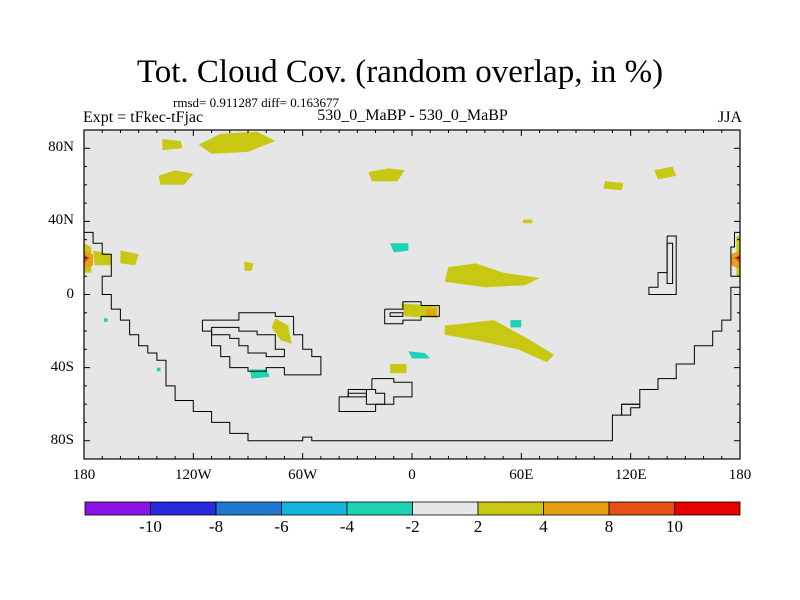  Describe the element at coordinates (412, 526) in the screenshot. I see `colorbar-label: -2` at that location.